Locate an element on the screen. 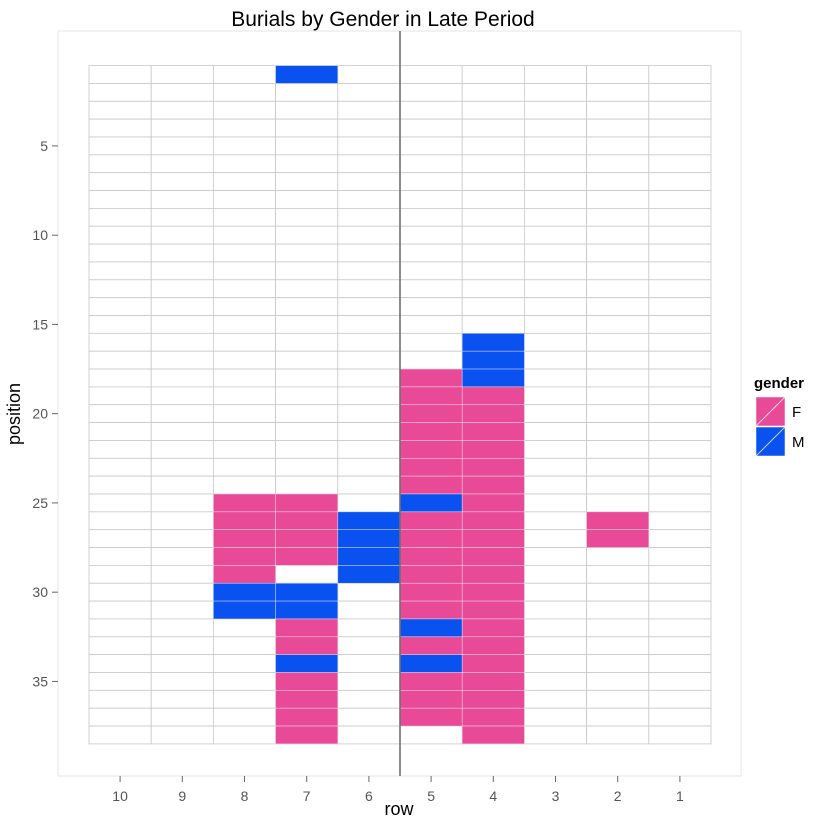  cell-M-row5-pos25 is located at coordinates (431, 503).